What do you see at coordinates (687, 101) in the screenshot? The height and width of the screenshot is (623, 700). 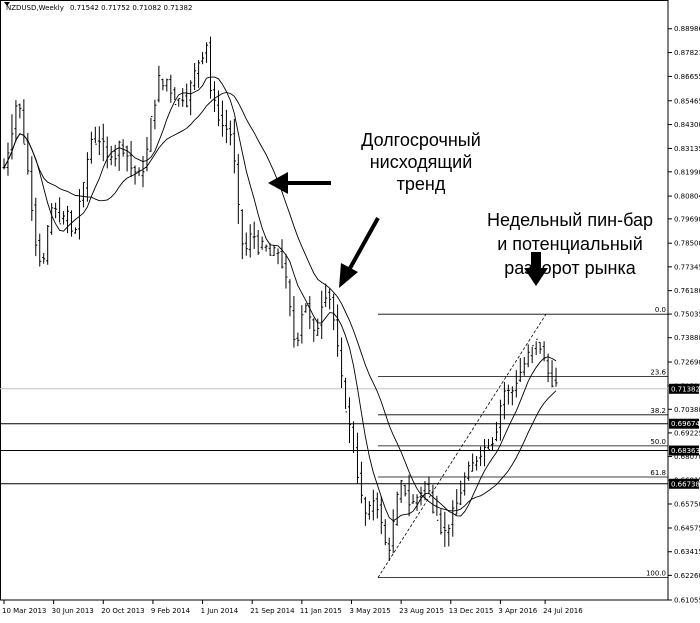 I see `y-tick-label: 0.85465` at bounding box center [687, 101].